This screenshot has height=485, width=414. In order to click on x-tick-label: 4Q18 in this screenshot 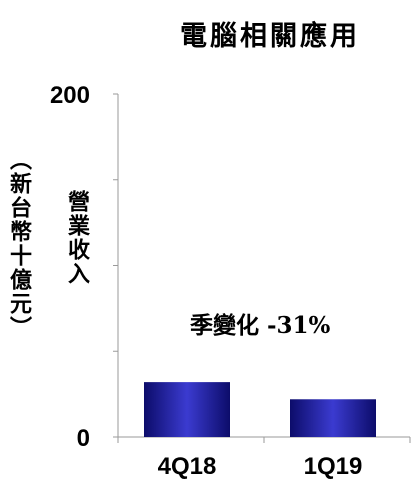, I will do `click(187, 466)`.